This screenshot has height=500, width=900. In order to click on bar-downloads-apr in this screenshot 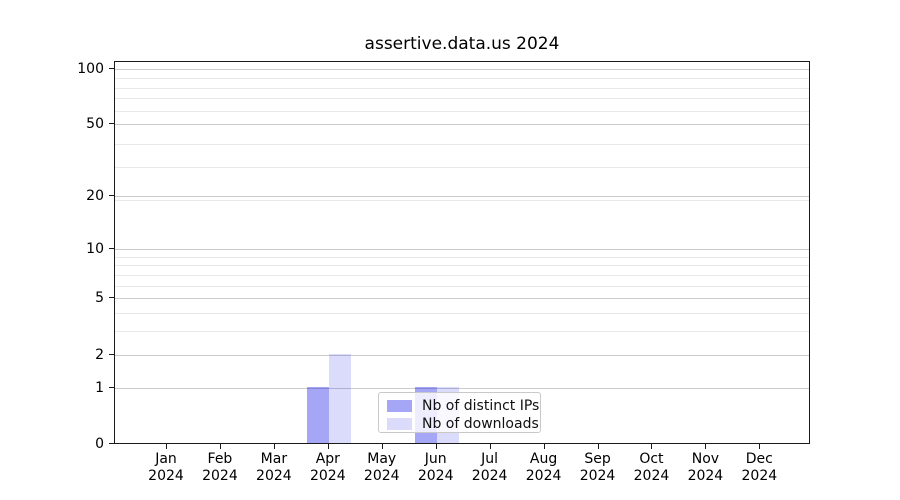, I will do `click(339, 398)`.